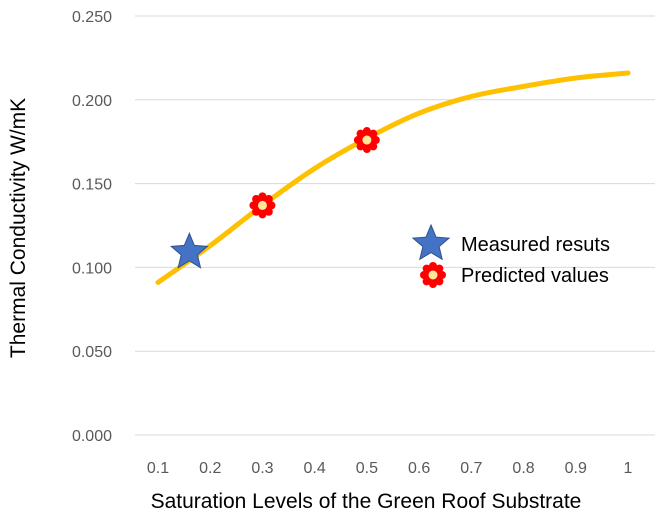 Image resolution: width=655 pixels, height=520 pixels. I want to click on x-tick-label: 1, so click(628, 468).